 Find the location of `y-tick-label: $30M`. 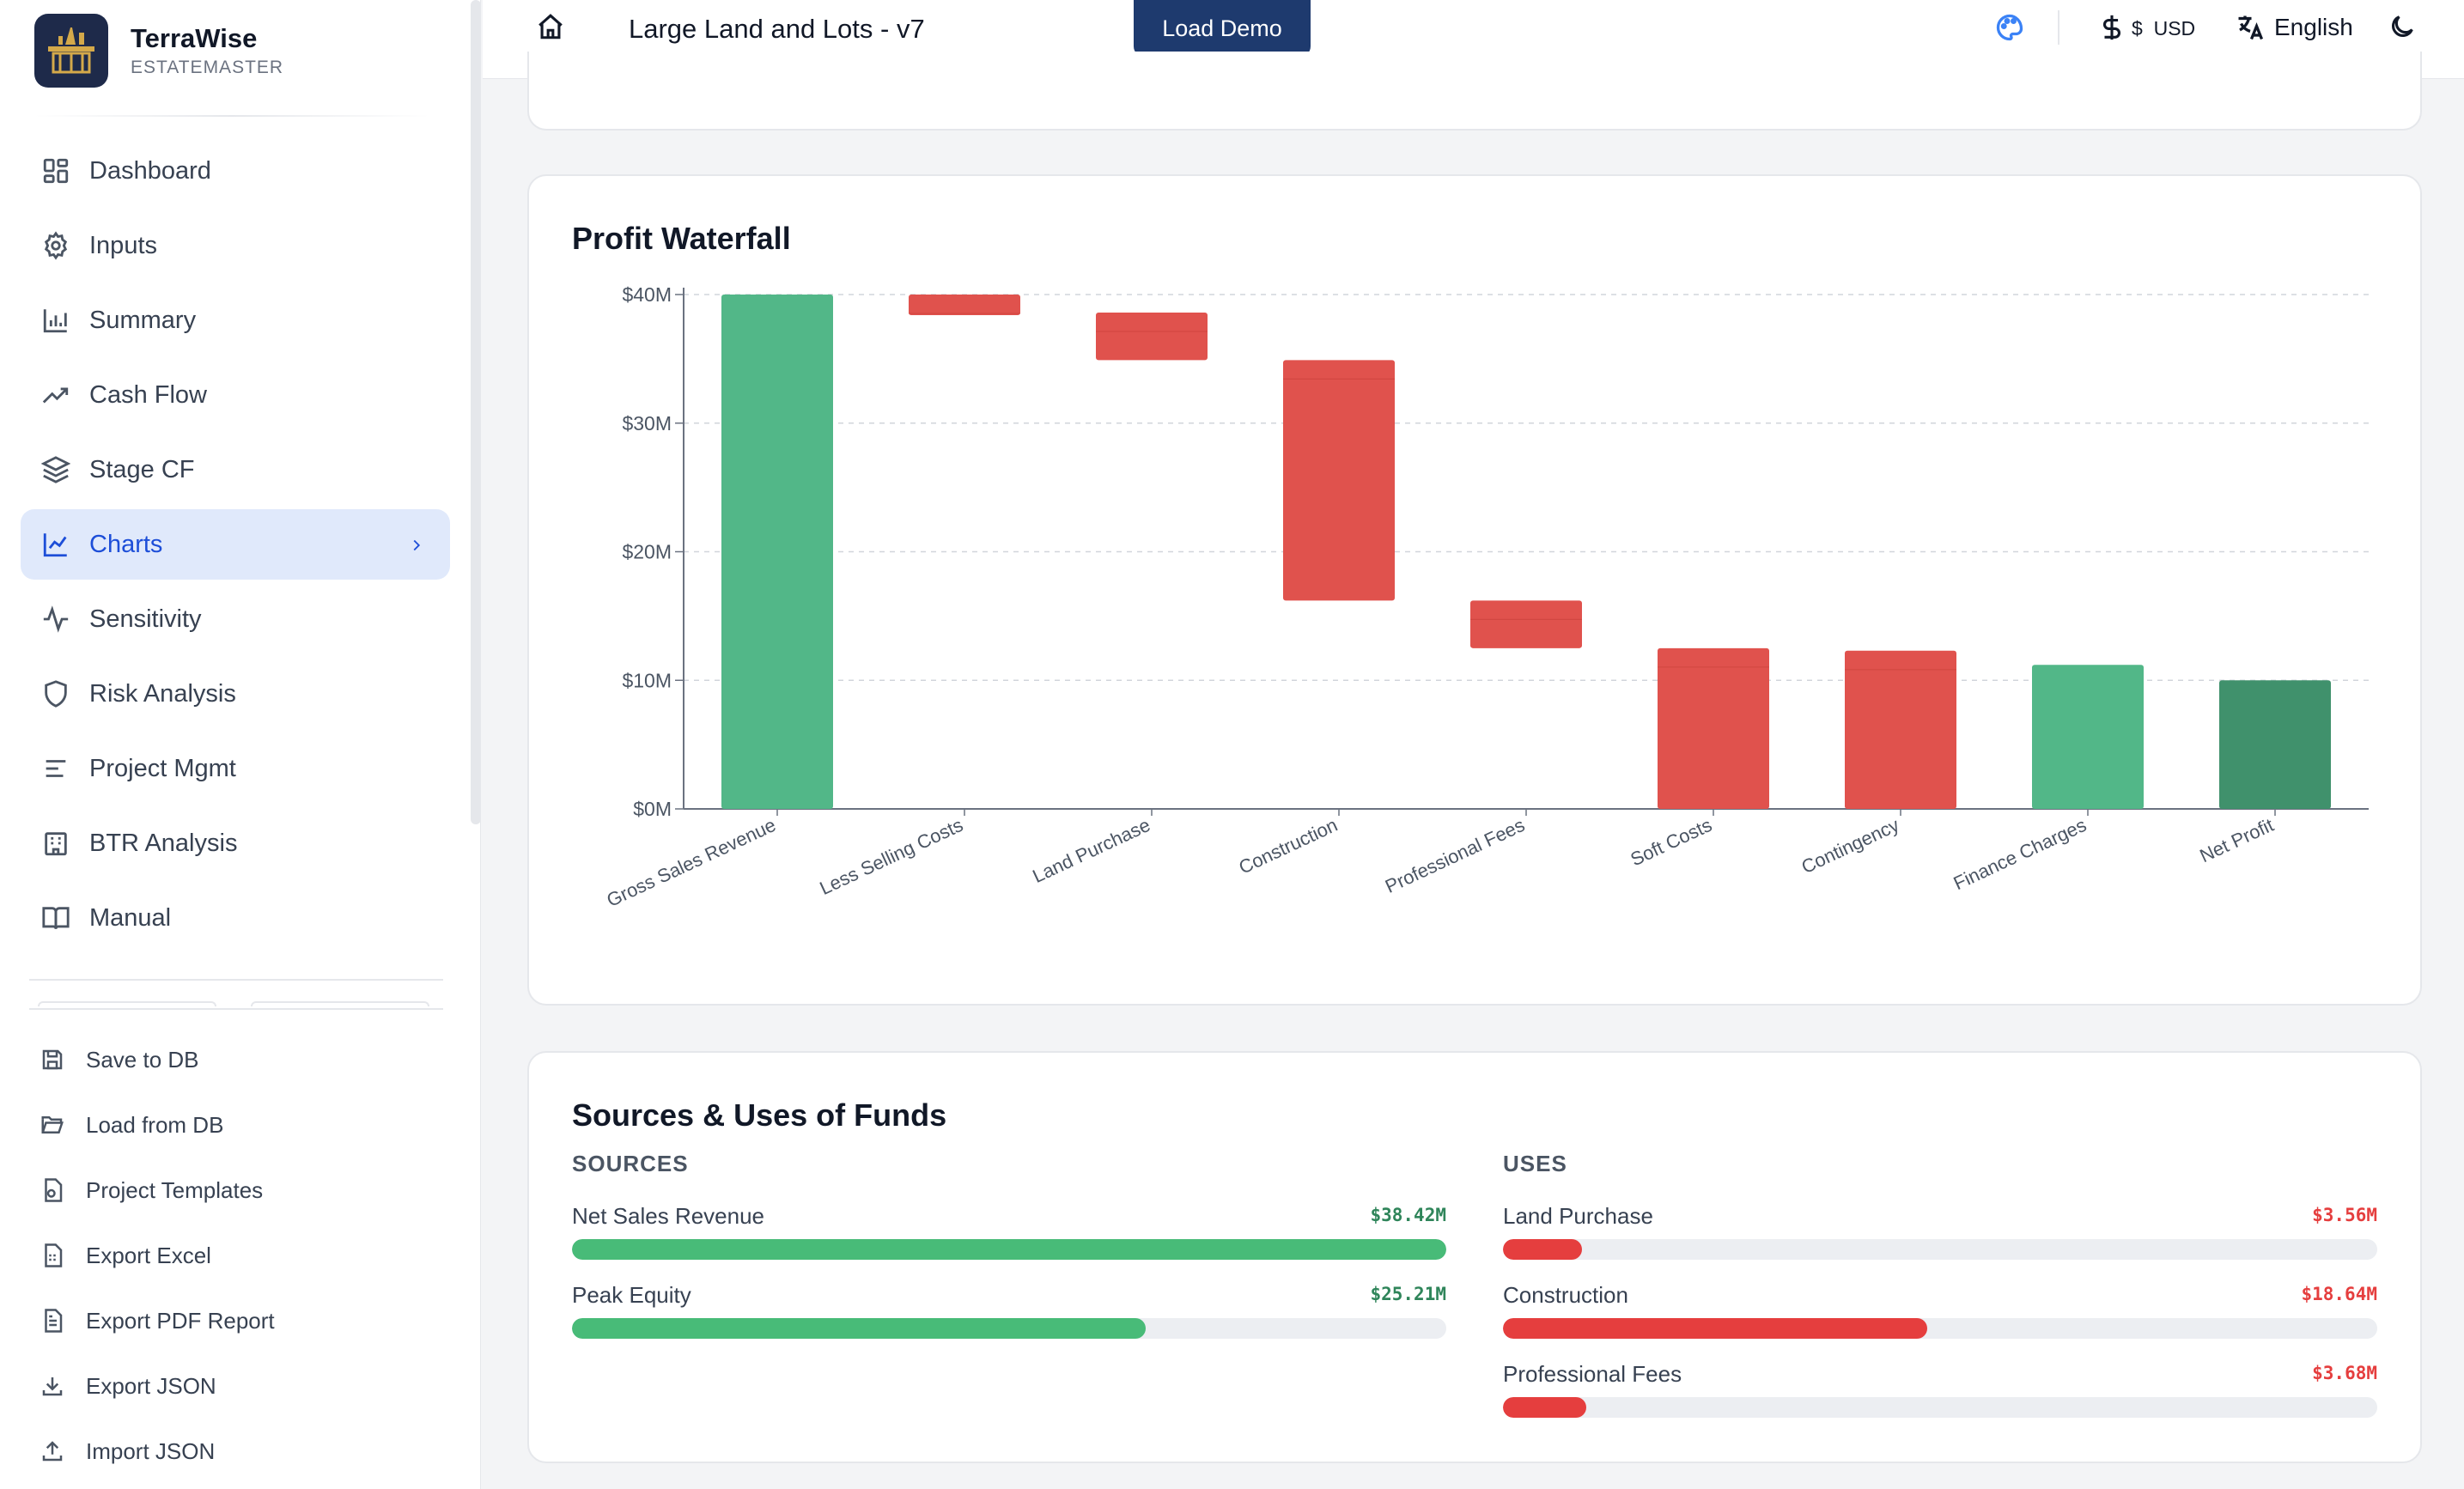

y-tick-label: $30M is located at coordinates (647, 423).